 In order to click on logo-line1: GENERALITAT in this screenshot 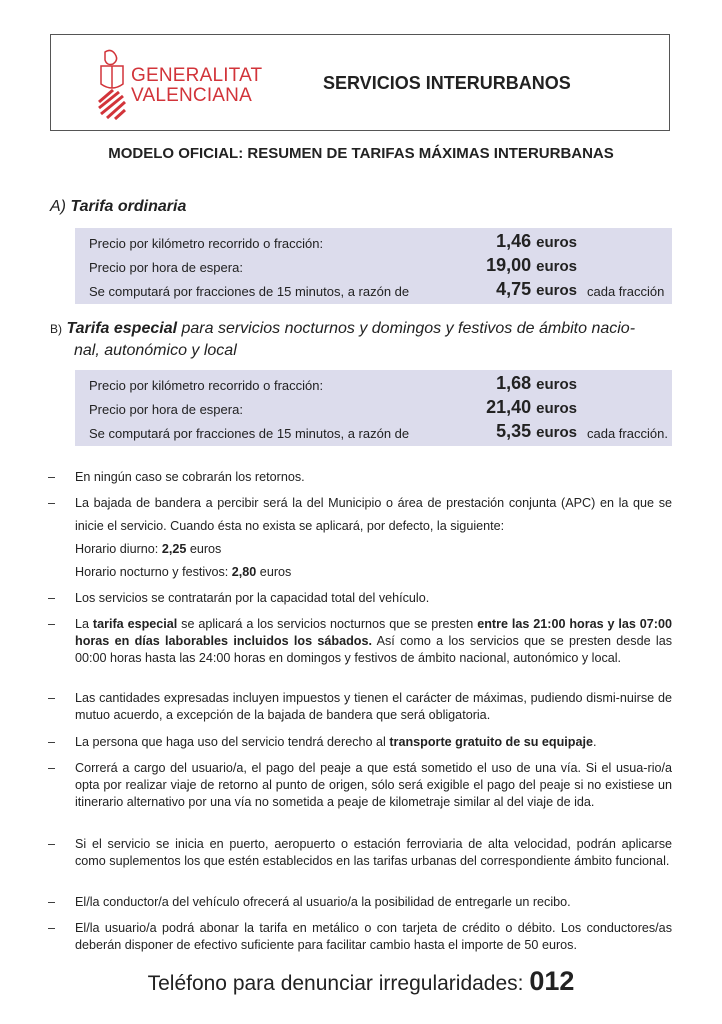, I will do `click(197, 75)`.